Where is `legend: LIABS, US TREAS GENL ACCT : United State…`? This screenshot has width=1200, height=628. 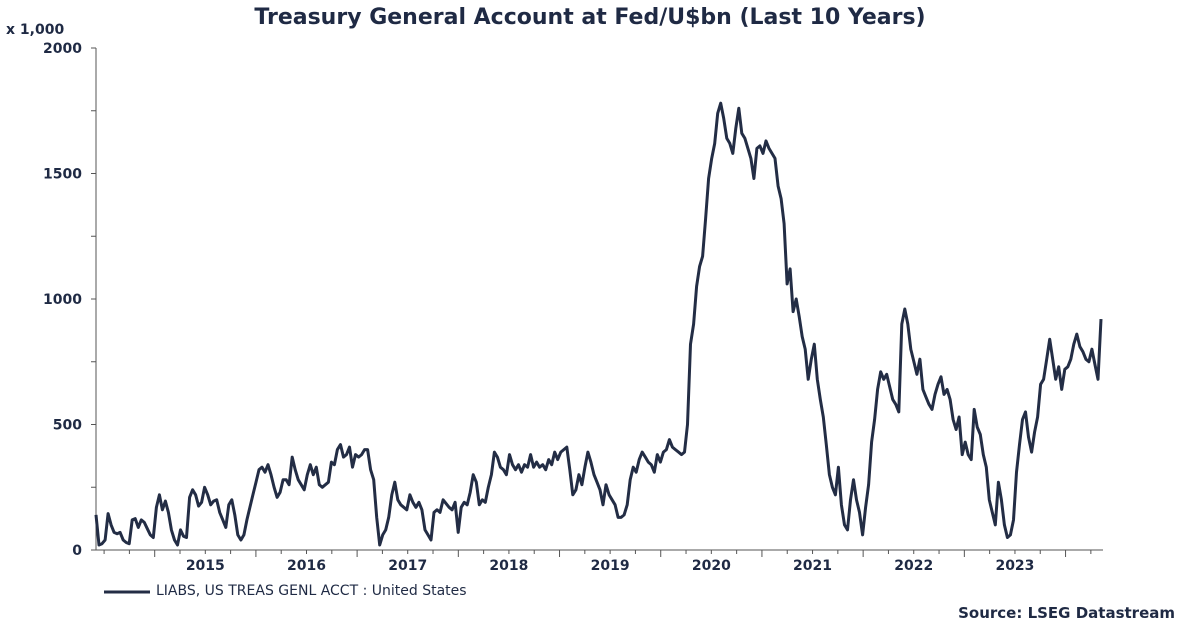 legend: LIABS, US TREAS GENL ACCT : United State… is located at coordinates (285, 591).